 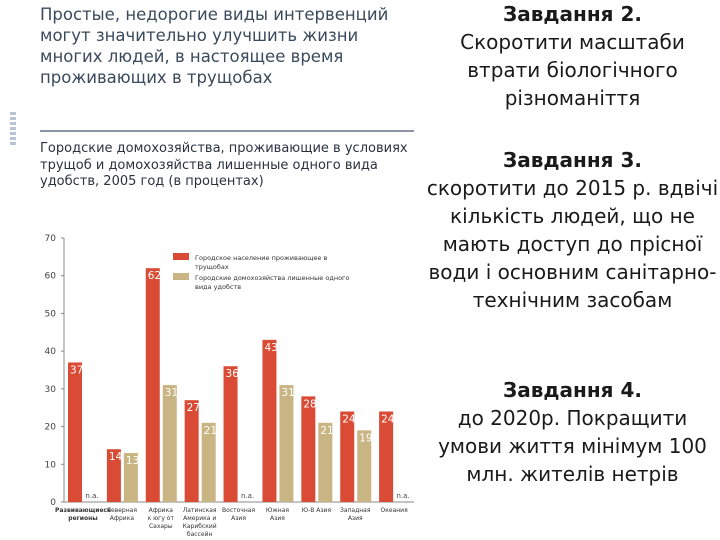 I want to click on decorative-stripe, so click(x=13, y=129).